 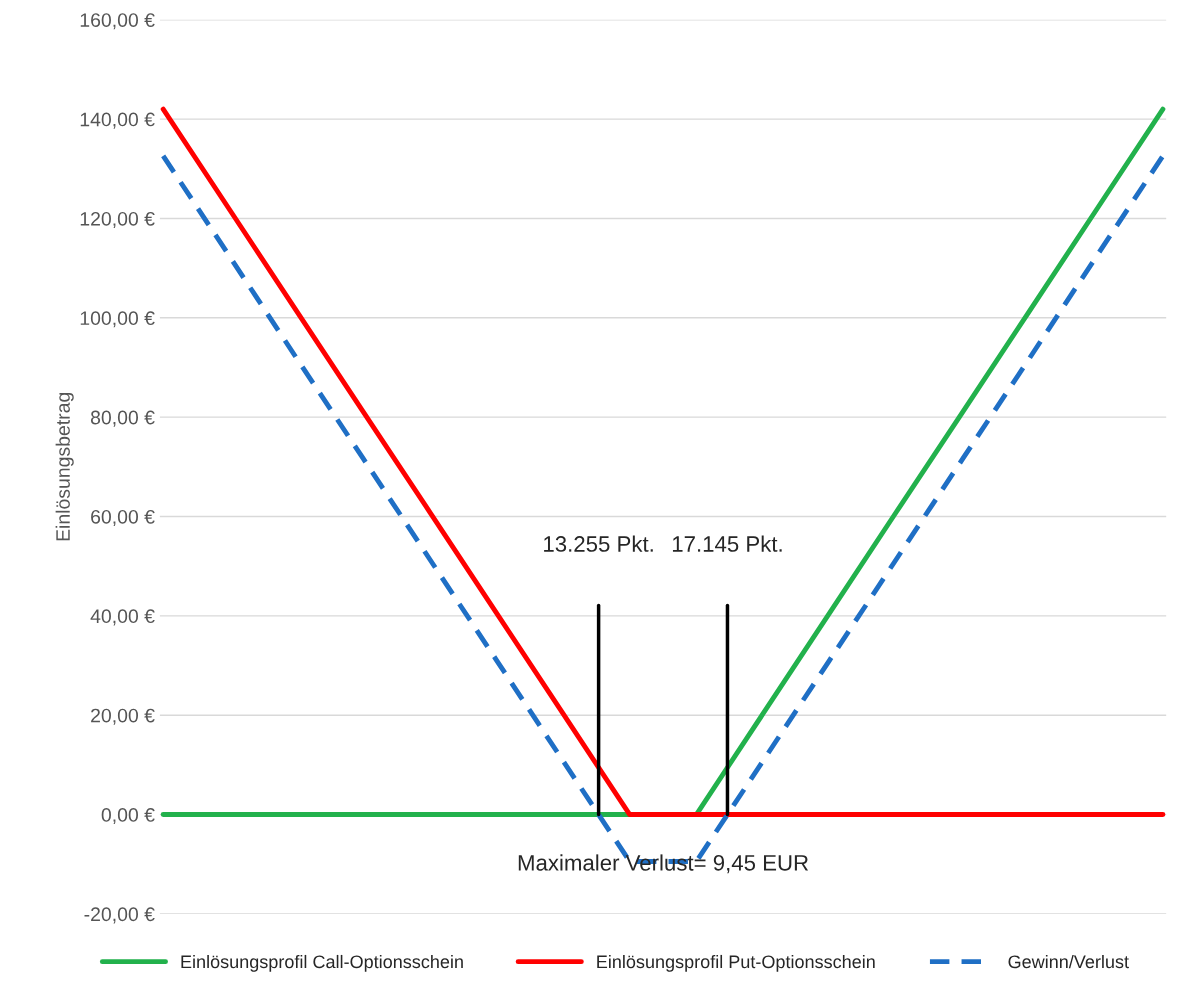 What do you see at coordinates (128, 816) in the screenshot?
I see `y-tick-label: 0,00 €` at bounding box center [128, 816].